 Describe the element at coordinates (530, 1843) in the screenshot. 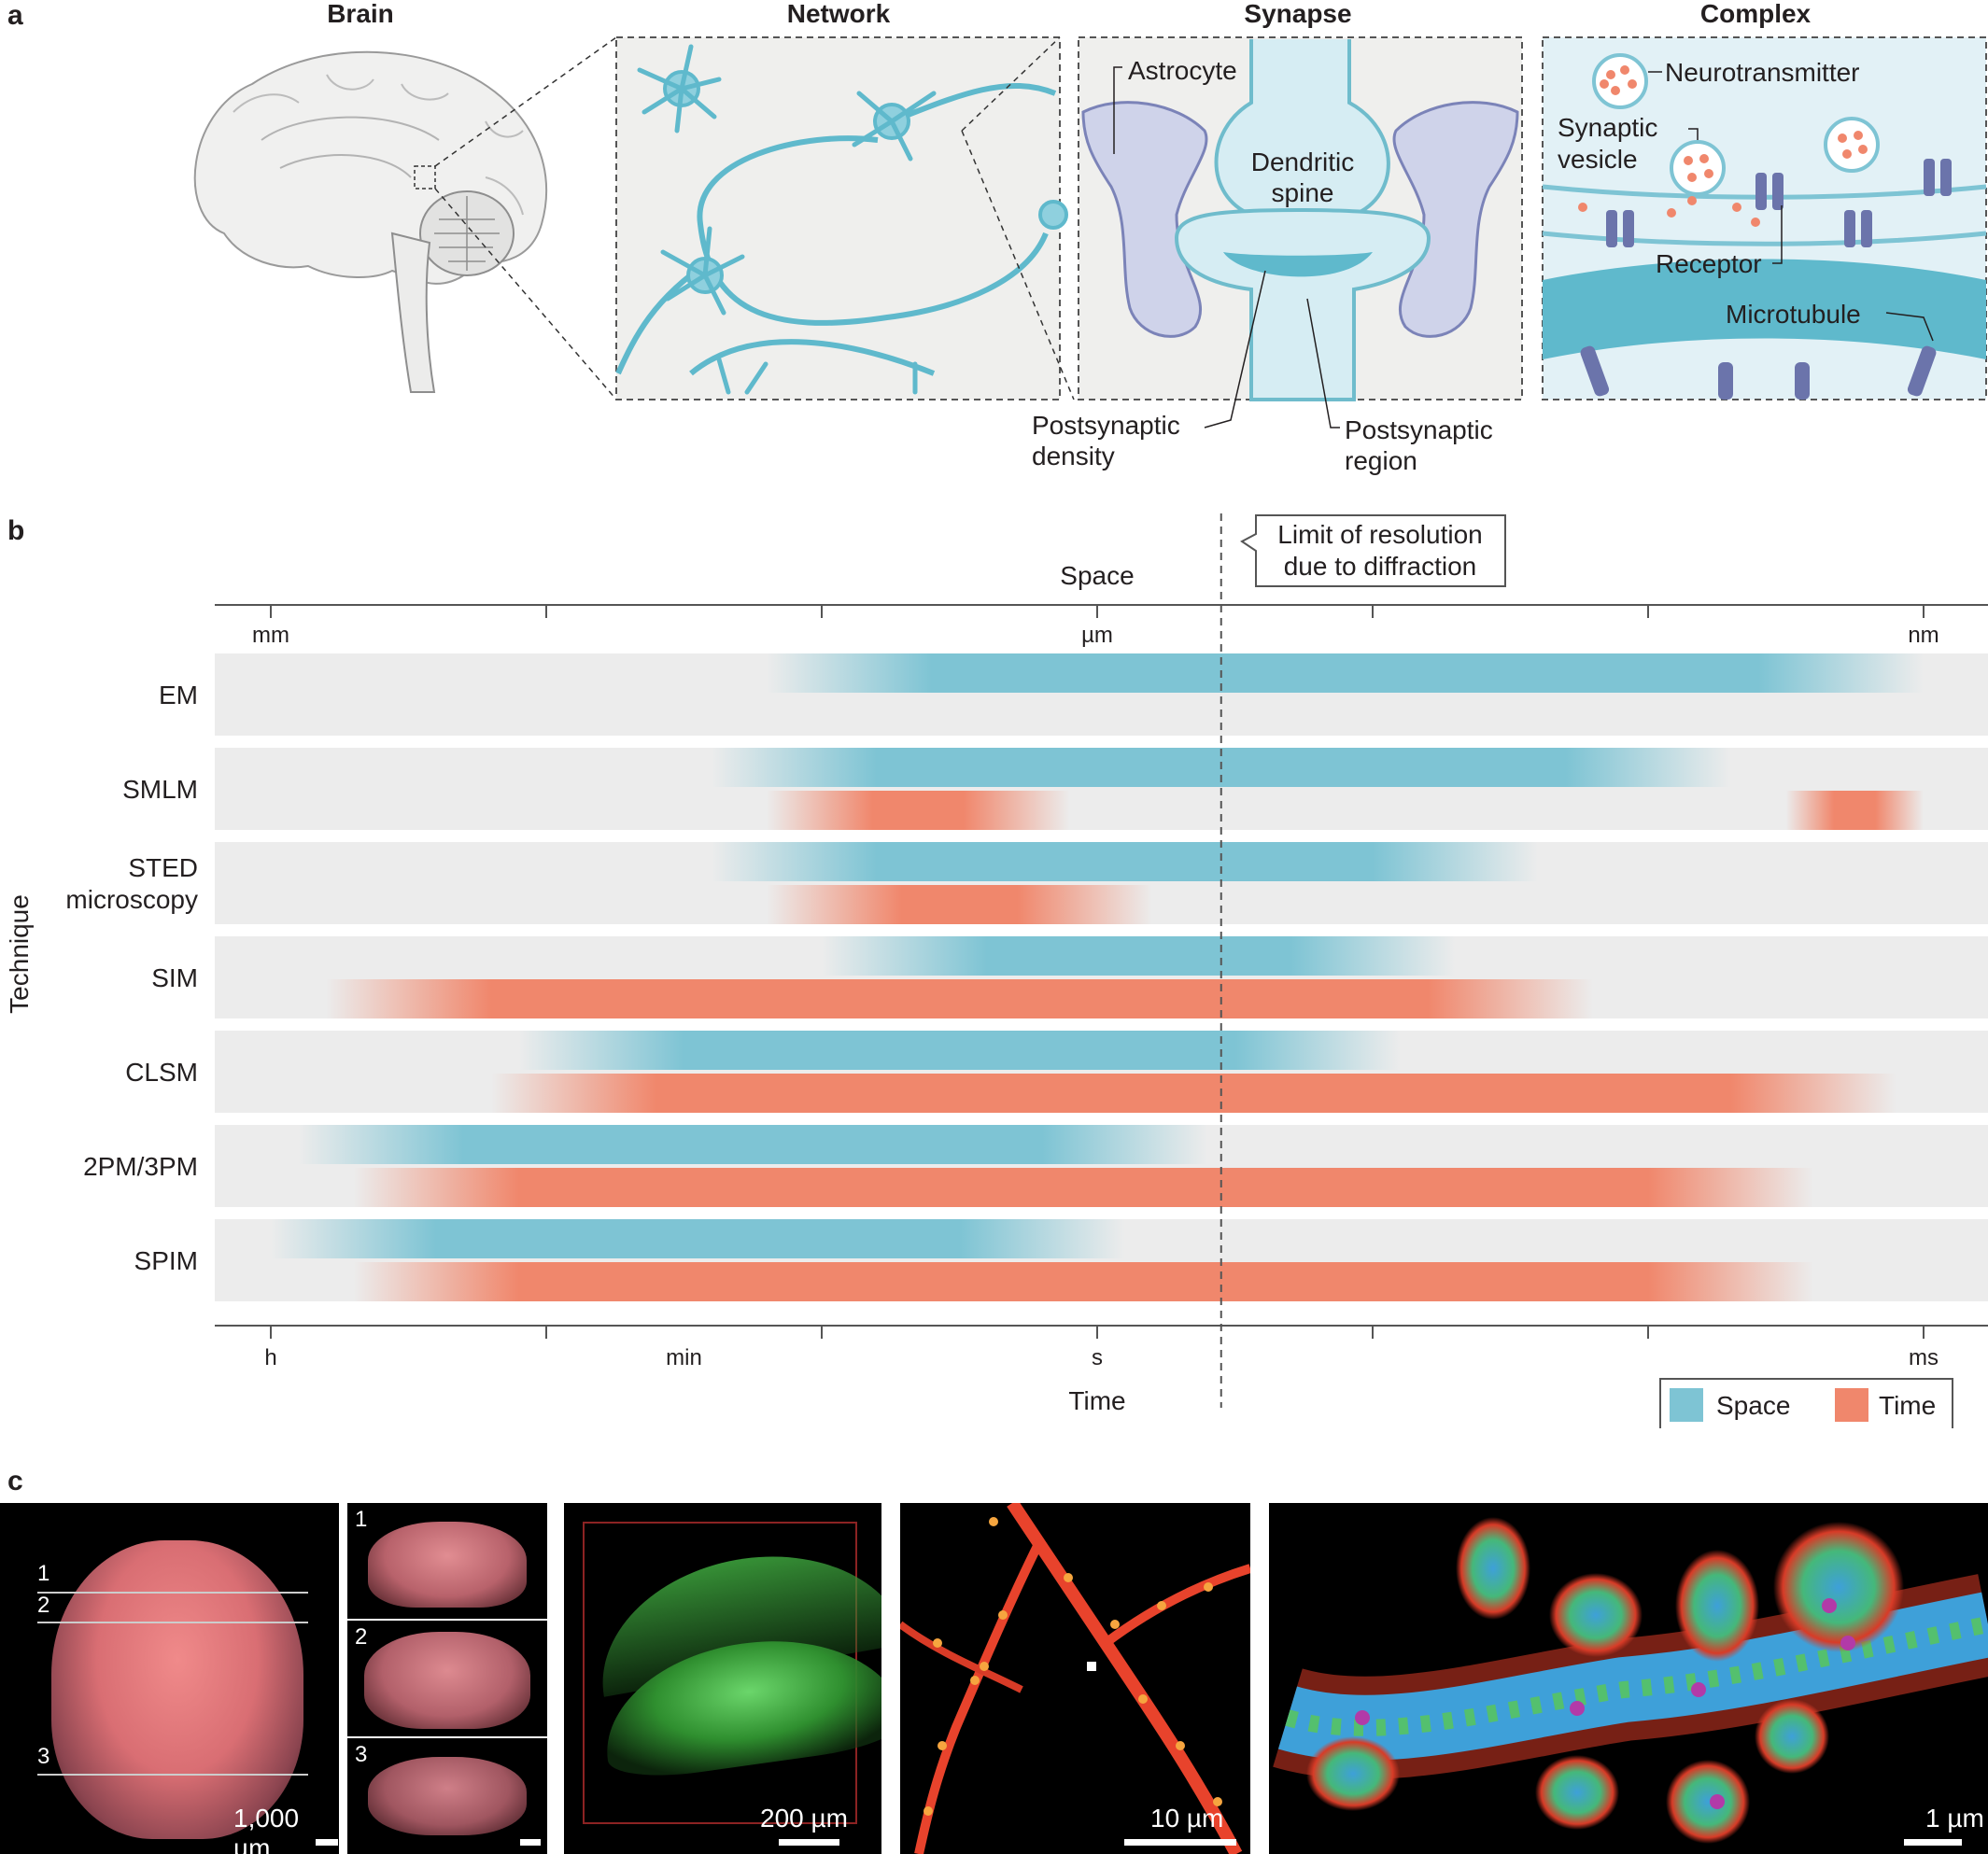

I see `scale-bar-coronal` at that location.